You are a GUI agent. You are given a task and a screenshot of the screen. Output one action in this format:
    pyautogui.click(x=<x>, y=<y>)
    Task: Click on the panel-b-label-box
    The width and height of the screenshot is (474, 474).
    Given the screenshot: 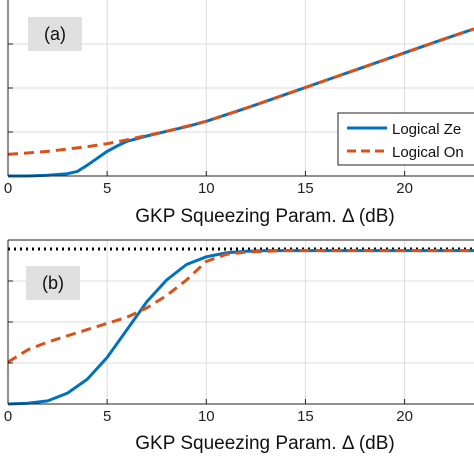 What is the action you would take?
    pyautogui.click(x=53, y=283)
    